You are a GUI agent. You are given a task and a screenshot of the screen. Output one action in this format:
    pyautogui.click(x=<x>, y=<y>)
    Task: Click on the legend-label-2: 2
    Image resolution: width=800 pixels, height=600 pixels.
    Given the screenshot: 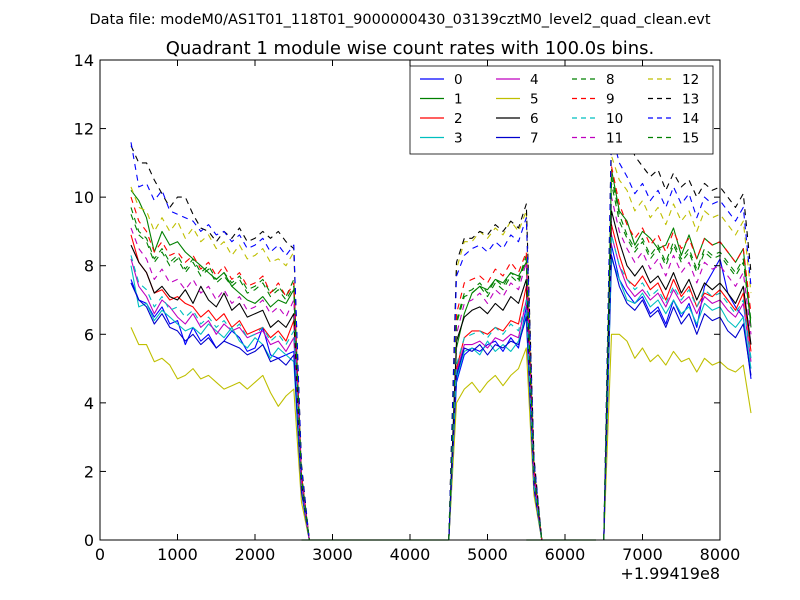 What is the action you would take?
    pyautogui.click(x=458, y=119)
    